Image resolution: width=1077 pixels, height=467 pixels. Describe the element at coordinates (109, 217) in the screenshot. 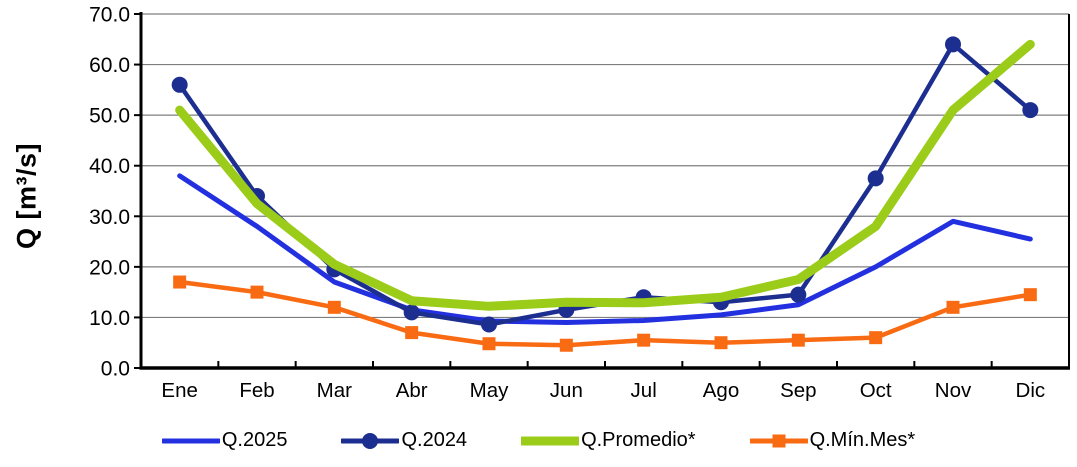

I see `y-tick-label: 30.0` at that location.